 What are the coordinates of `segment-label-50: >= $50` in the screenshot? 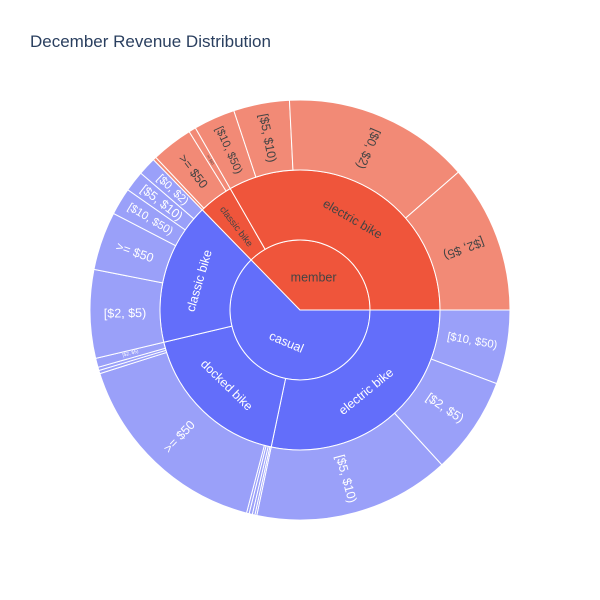 It's located at (210, 159).